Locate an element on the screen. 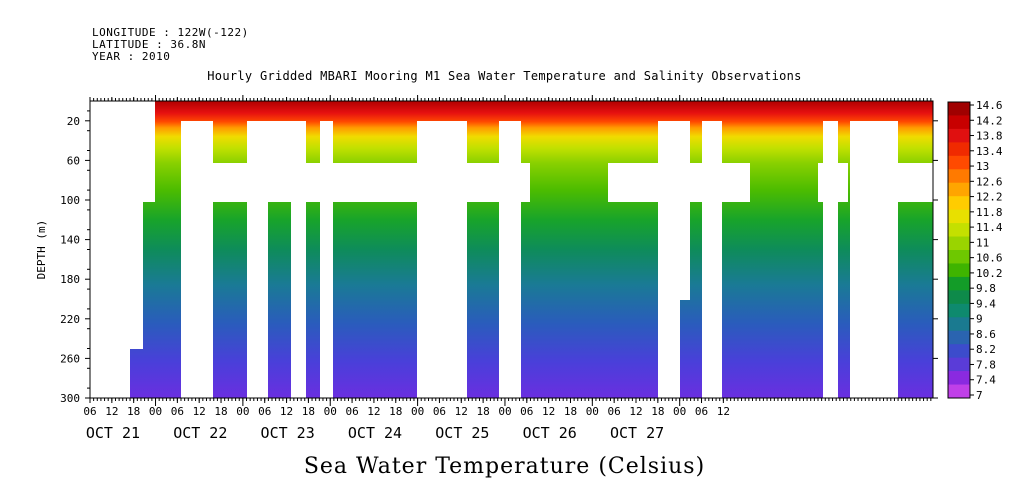 Image resolution: width=1009 pixels, height=504 pixels. y-tick-label: 260 is located at coordinates (70, 358).